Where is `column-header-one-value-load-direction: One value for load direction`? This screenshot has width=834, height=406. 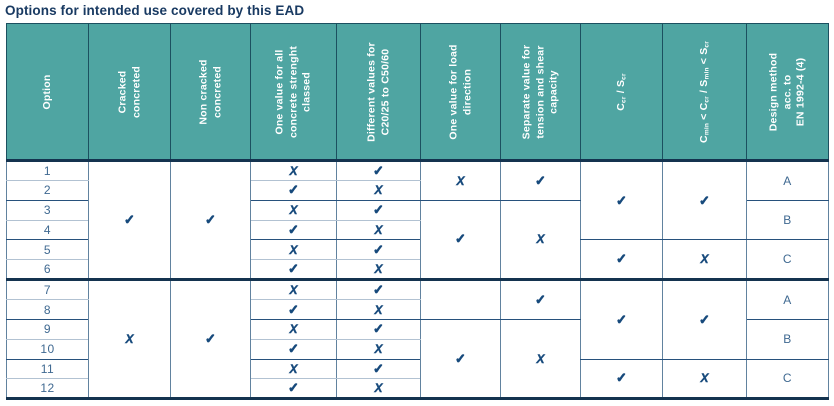 column-header-one-value-load-direction: One value for load direction is located at coordinates (460, 92).